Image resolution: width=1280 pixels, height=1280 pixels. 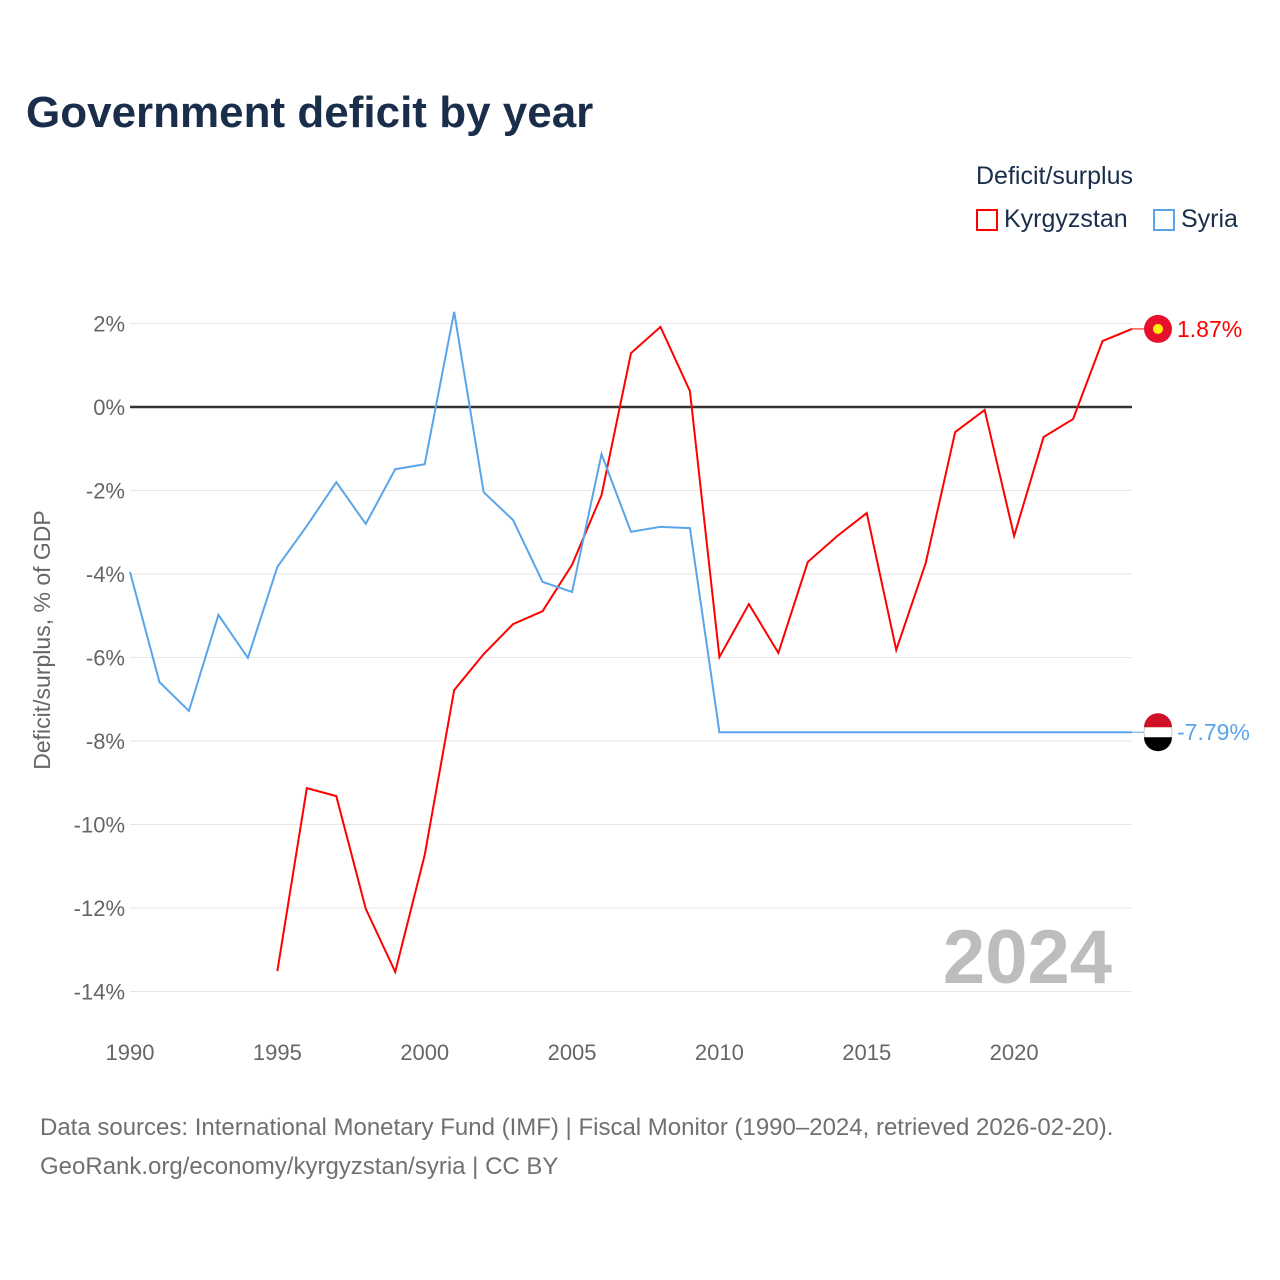 I want to click on y-tick-label: -2%, so click(x=105, y=491).